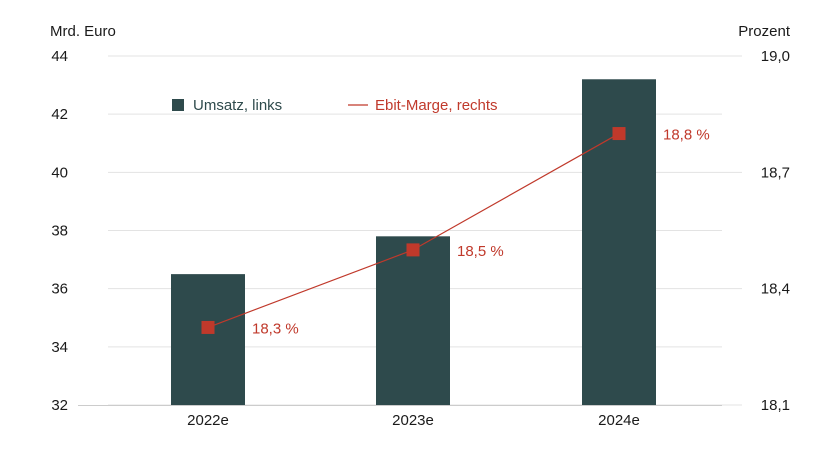 The image size is (840, 452). I want to click on legend: Umsatz, links Ebit-Marge, rechts, so click(335, 105).